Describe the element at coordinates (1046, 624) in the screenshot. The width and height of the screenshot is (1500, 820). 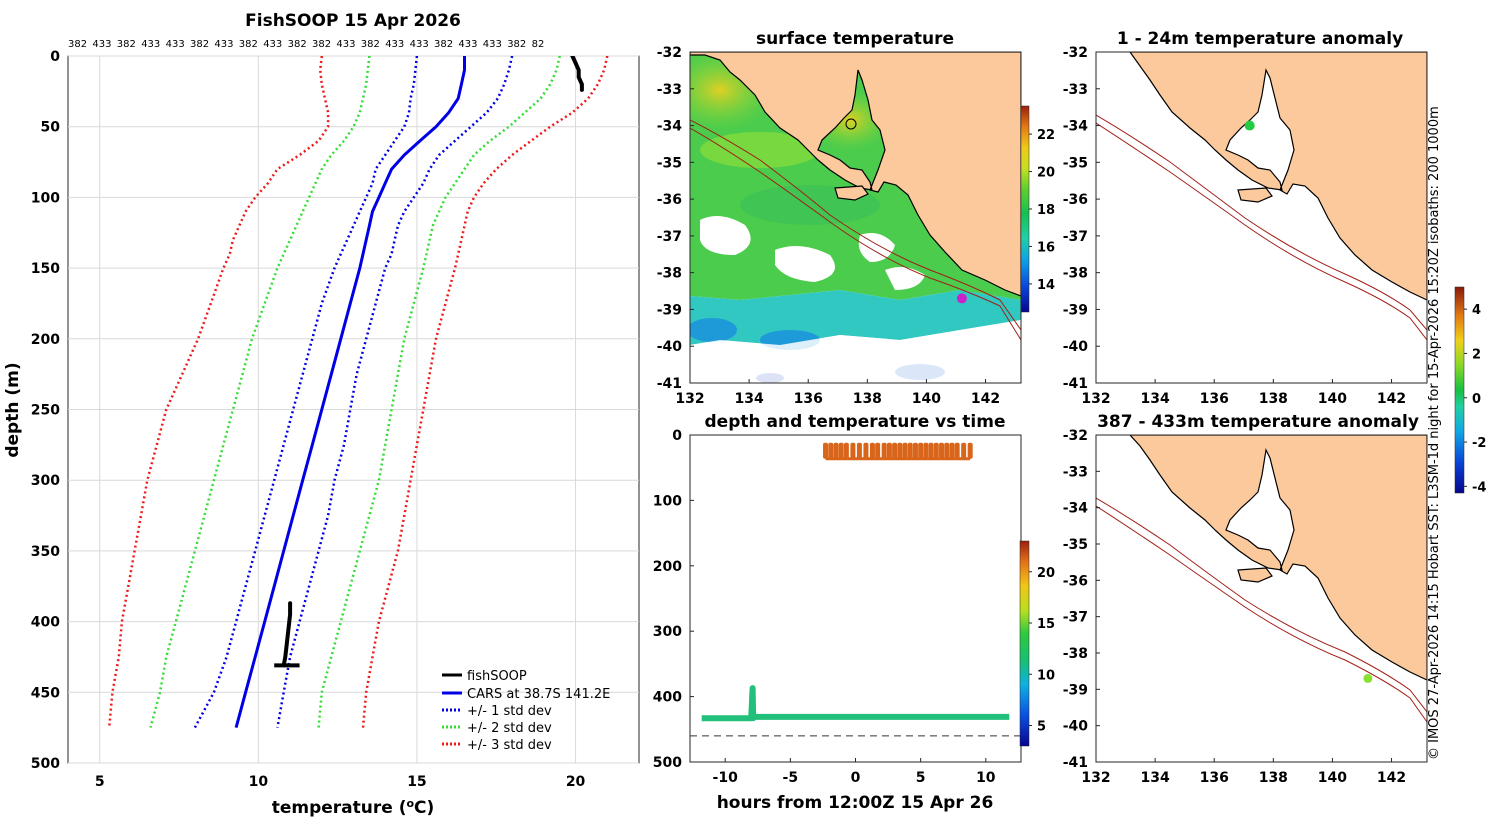
I see `time-colorbar-tick-label: 15` at that location.